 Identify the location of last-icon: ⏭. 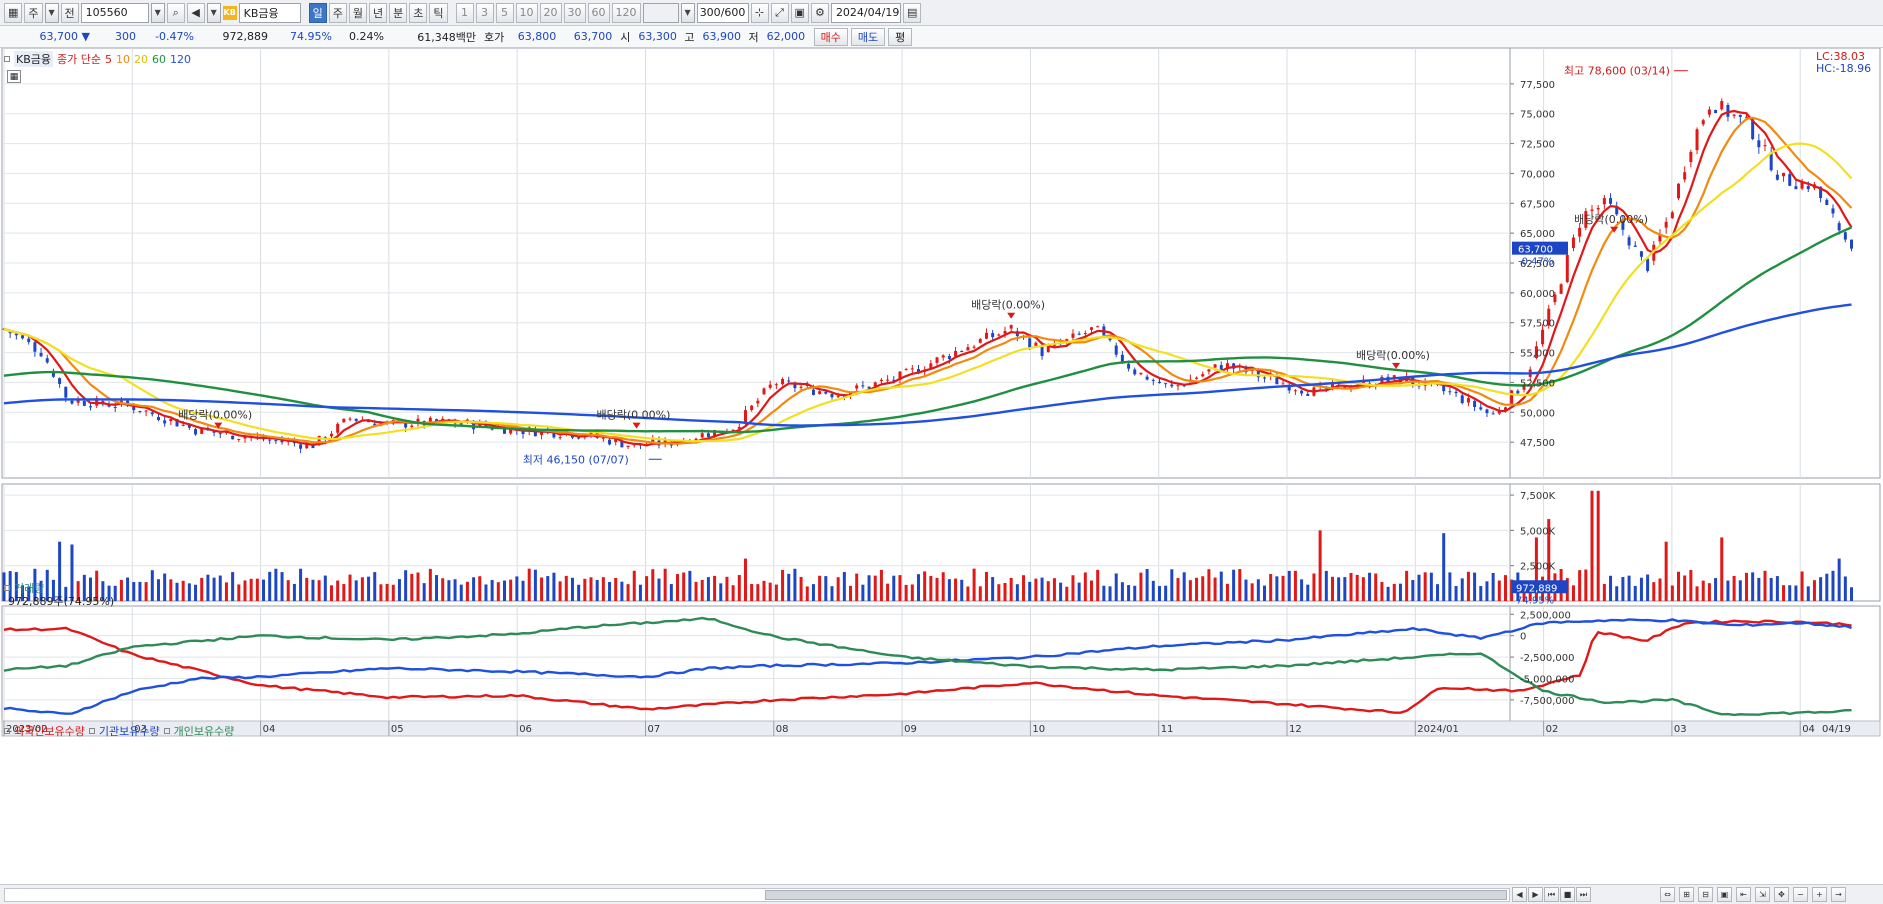
(1583, 894).